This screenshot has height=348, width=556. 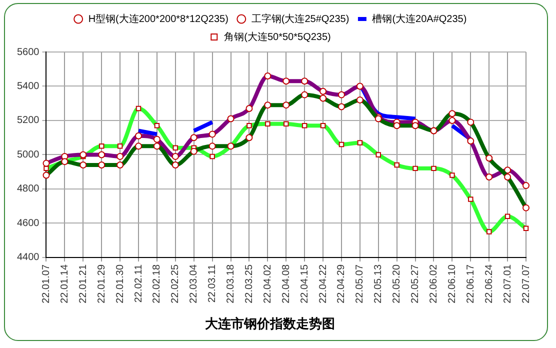 I want to click on x-tick-label: 22.03.04, so click(x=194, y=284).